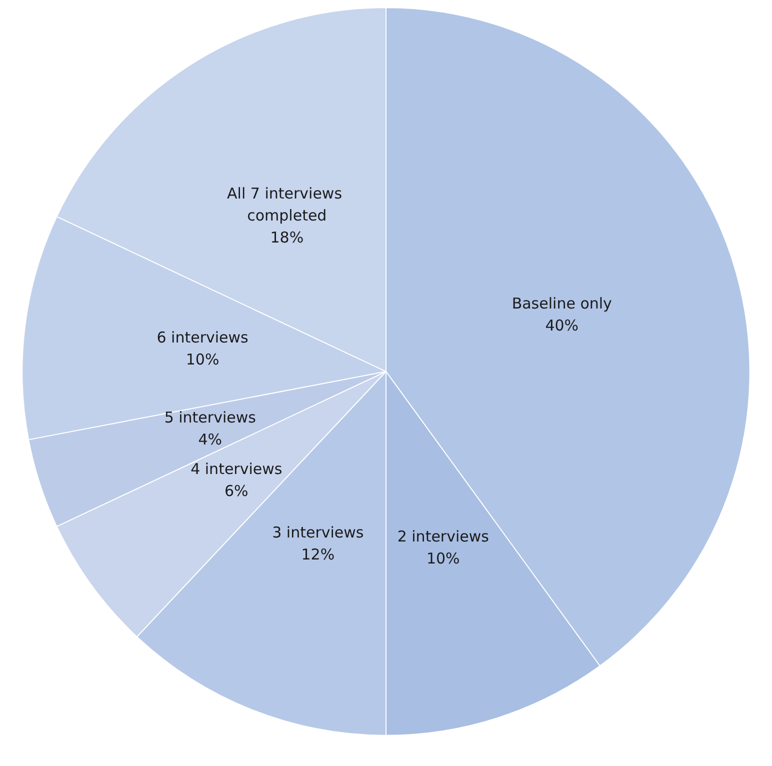  What do you see at coordinates (287, 204) in the screenshot?
I see `slice-label: All 7 interviews completed` at bounding box center [287, 204].